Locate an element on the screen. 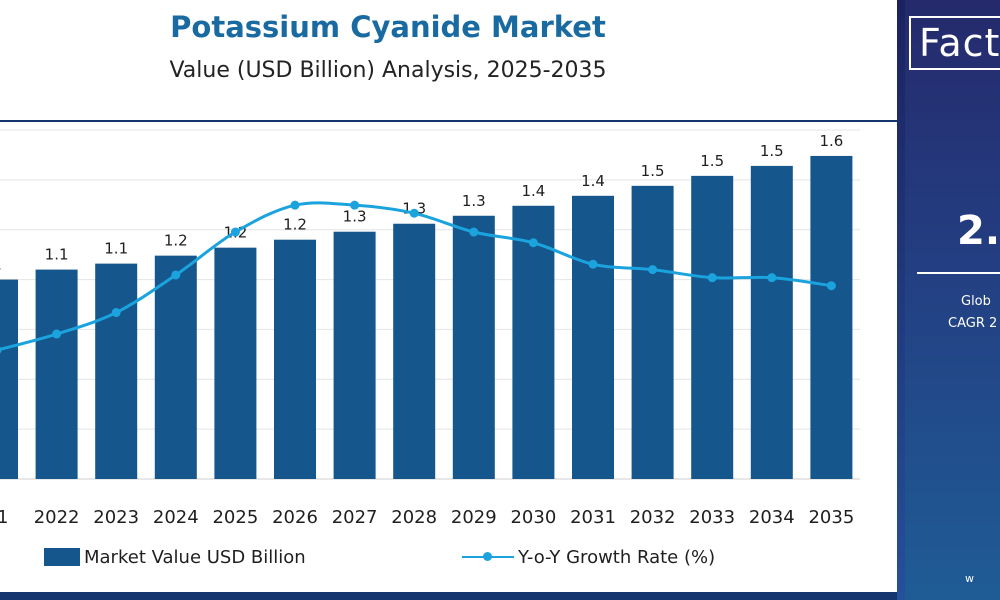 The image size is (1000, 600). growth-point-2034 is located at coordinates (772, 278).